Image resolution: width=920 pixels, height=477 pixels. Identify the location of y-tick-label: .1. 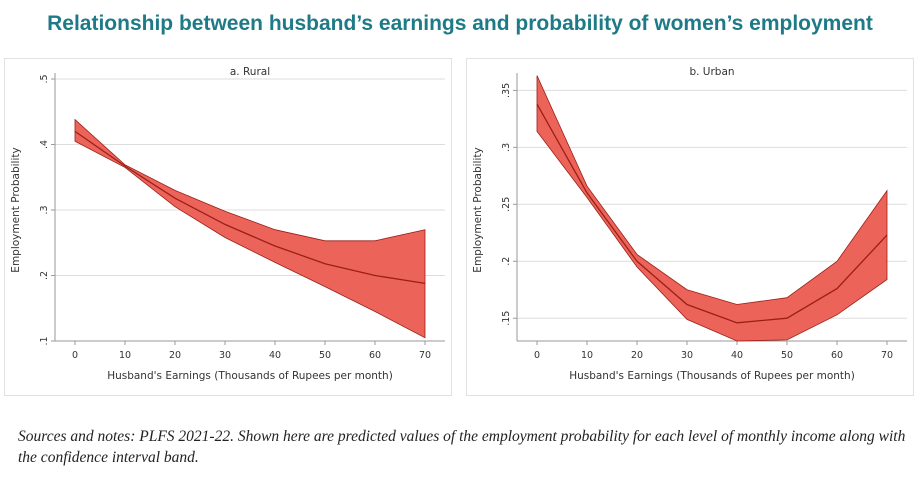
(44, 340).